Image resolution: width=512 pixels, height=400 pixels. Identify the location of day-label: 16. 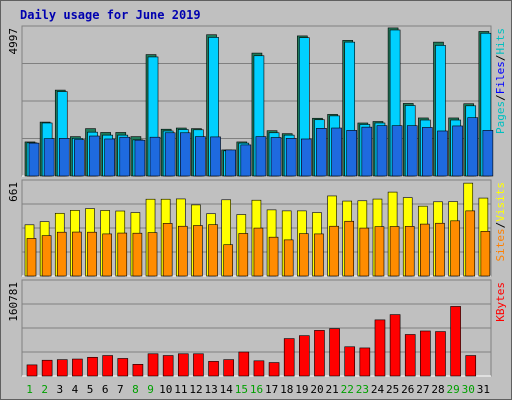
(256, 389).